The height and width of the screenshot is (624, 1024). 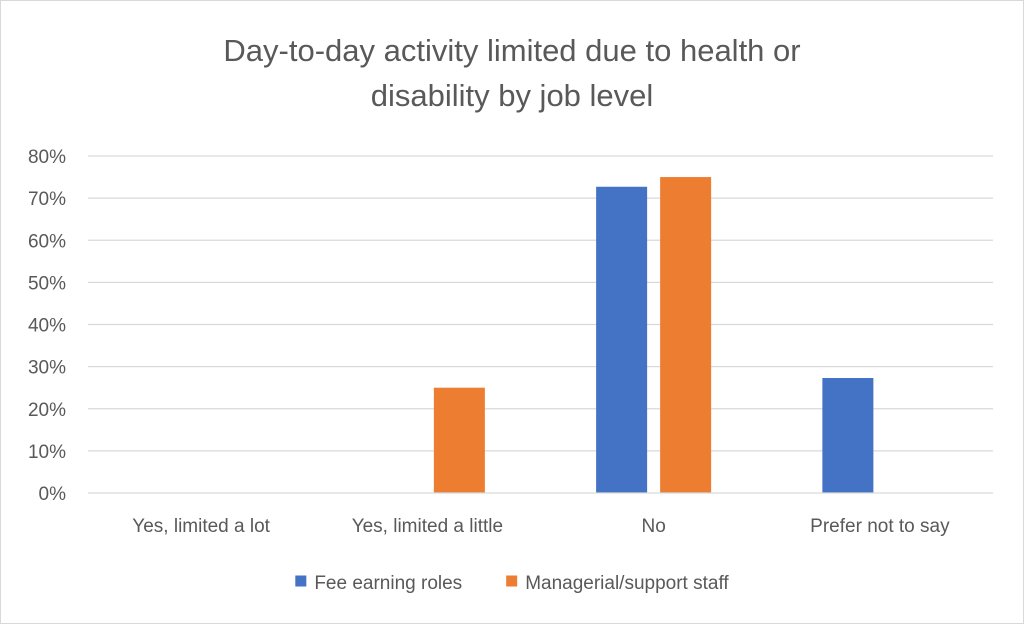 I want to click on y-tick-label: 30%, so click(x=47, y=368).